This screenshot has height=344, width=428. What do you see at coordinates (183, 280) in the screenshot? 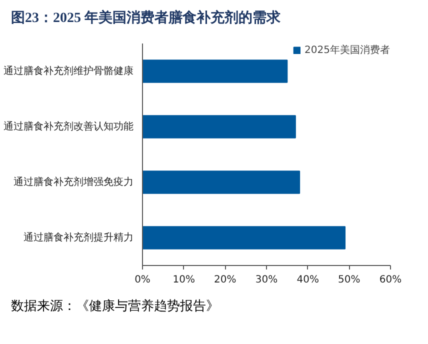
I see `x-tick-label: 10%` at bounding box center [183, 280].